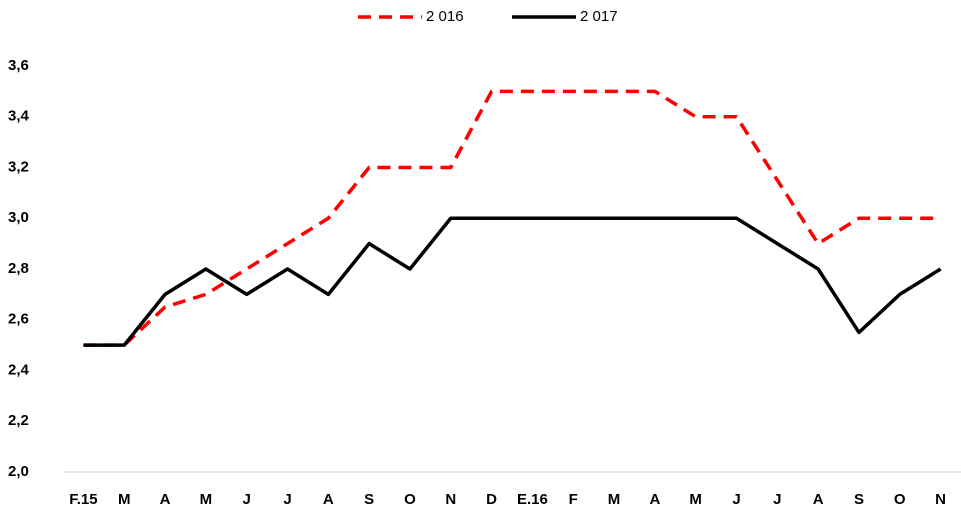  Describe the element at coordinates (573, 499) in the screenshot. I see `x-tick-label: F` at that location.